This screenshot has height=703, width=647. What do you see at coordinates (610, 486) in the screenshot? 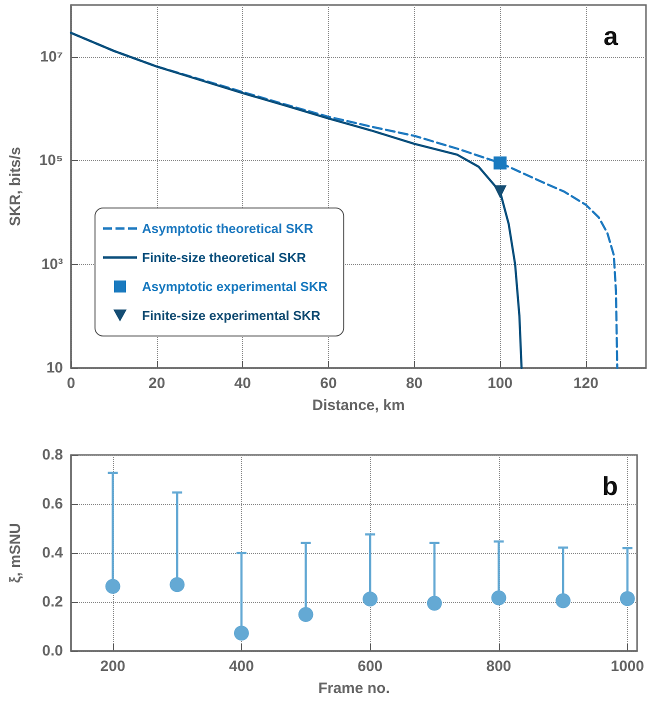
I see `annotation: b` at bounding box center [610, 486].